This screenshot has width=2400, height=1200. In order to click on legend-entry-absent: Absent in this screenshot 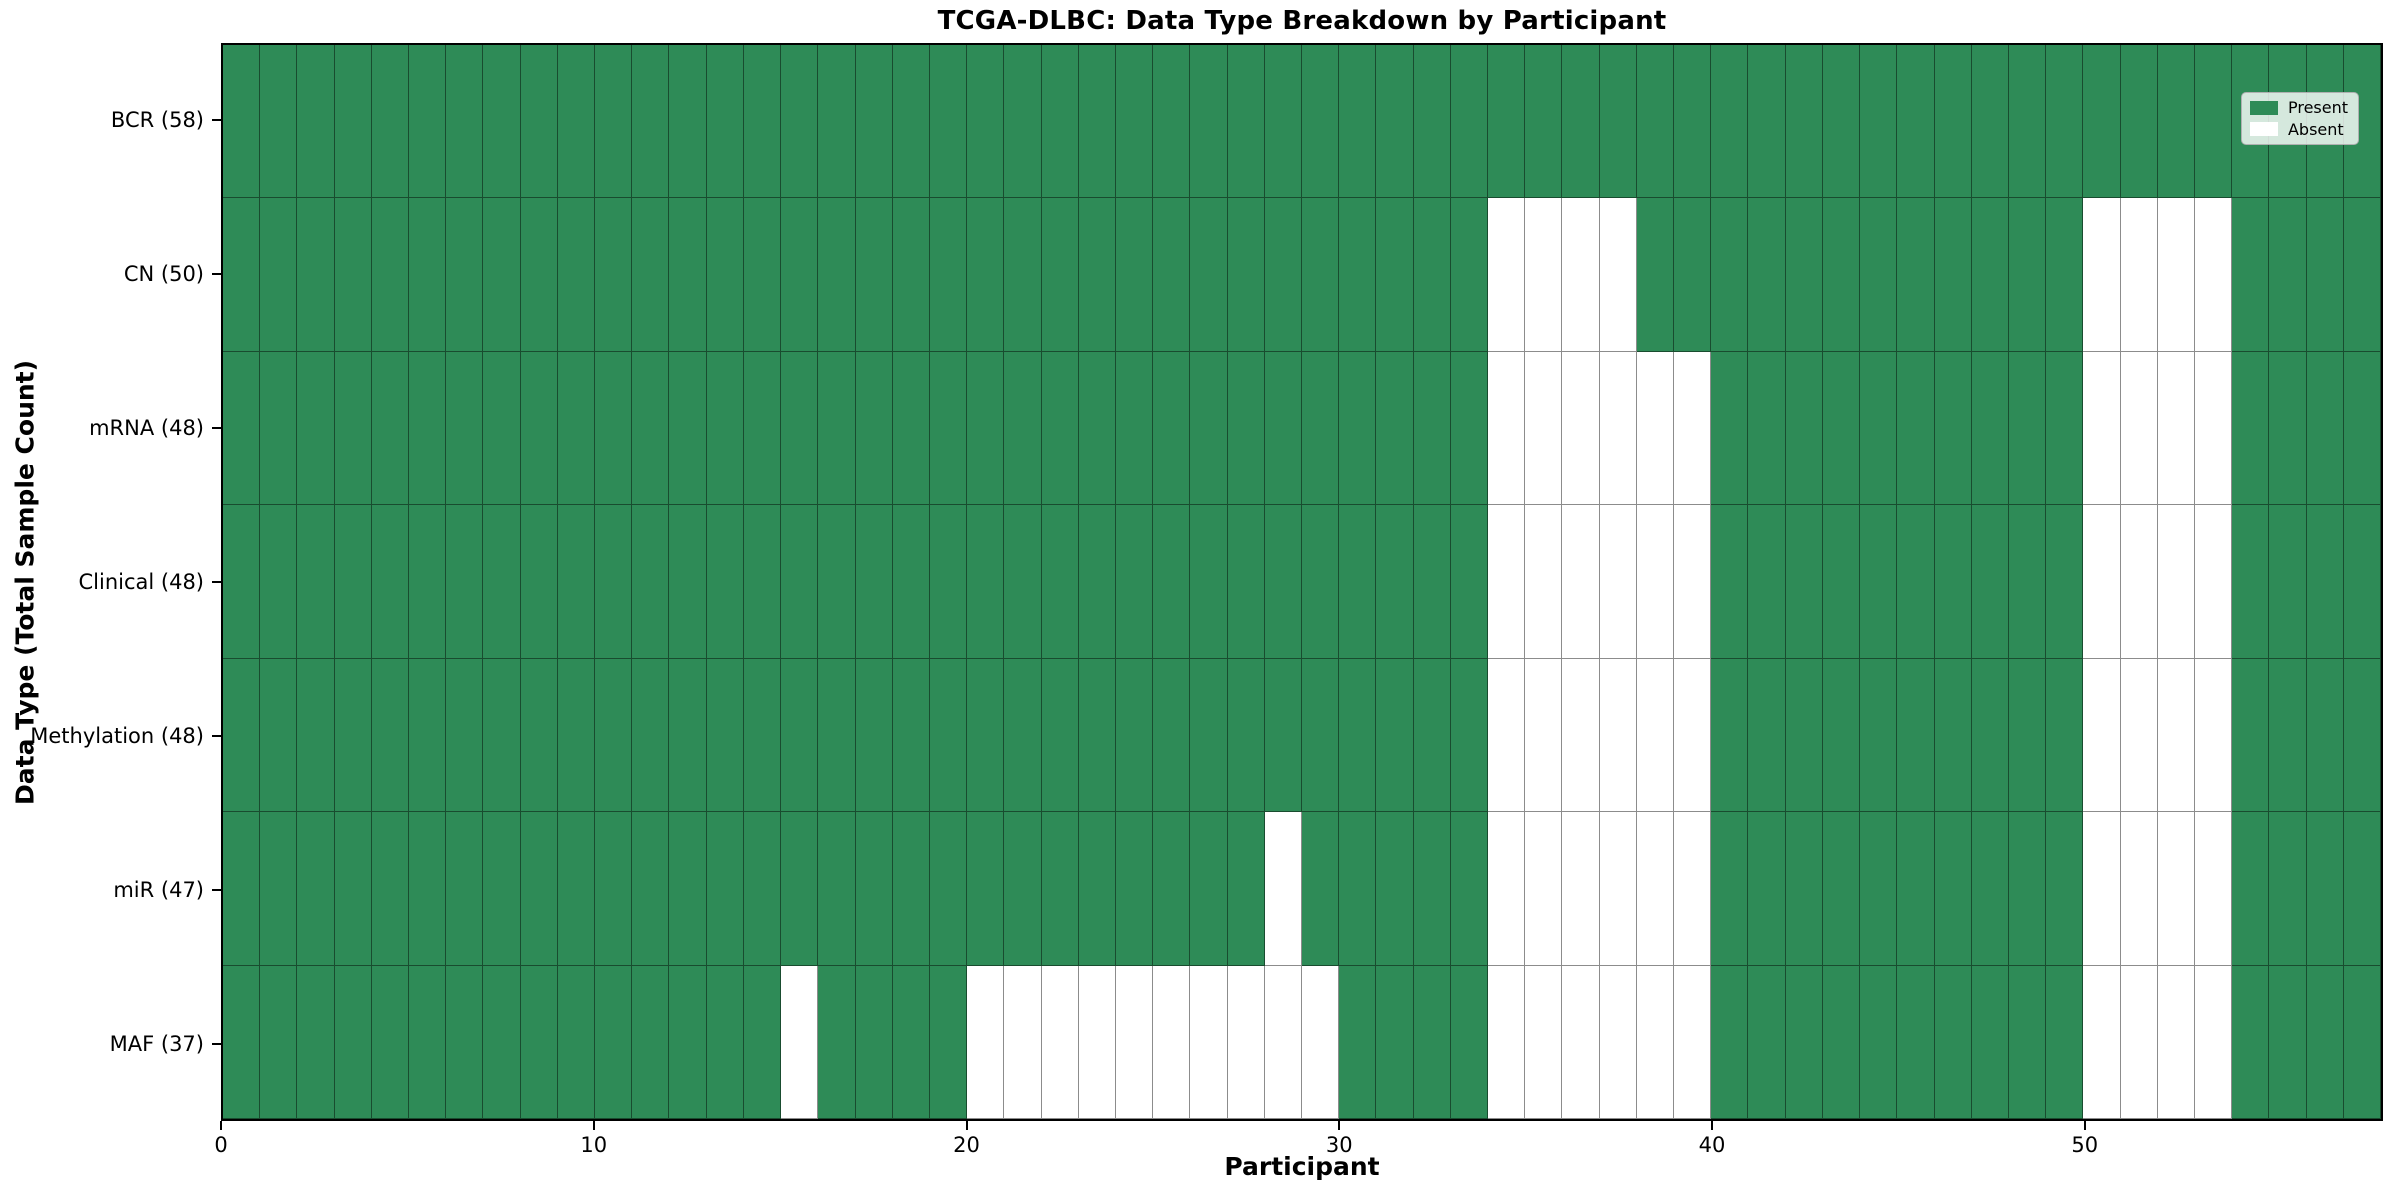, I will do `click(2298, 129)`.